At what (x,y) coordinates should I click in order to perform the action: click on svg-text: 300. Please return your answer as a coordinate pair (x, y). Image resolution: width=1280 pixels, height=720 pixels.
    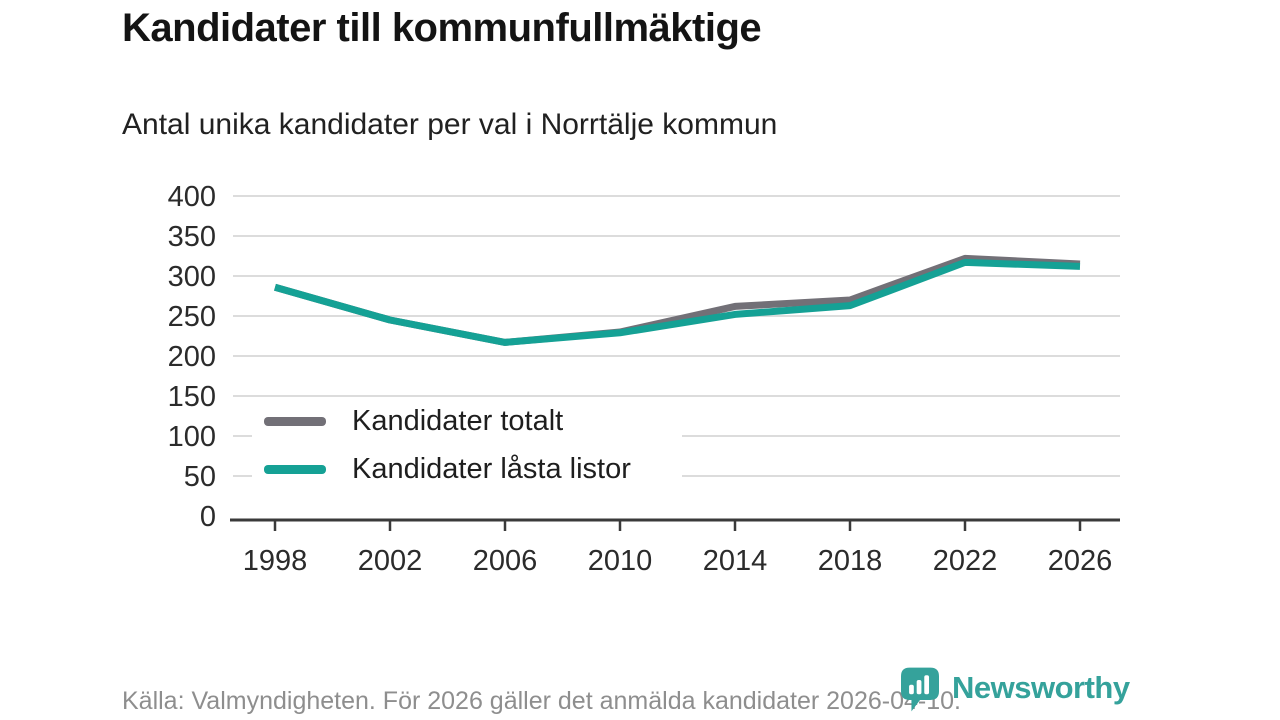
    Looking at the image, I should click on (192, 277).